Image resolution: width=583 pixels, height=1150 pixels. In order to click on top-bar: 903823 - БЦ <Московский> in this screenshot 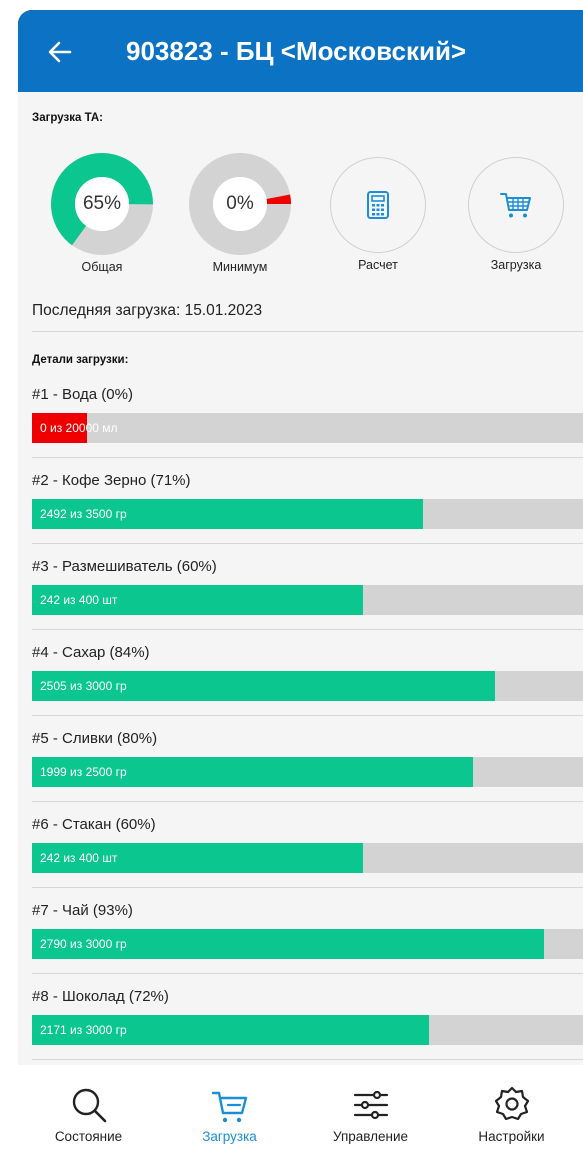, I will do `click(300, 51)`.